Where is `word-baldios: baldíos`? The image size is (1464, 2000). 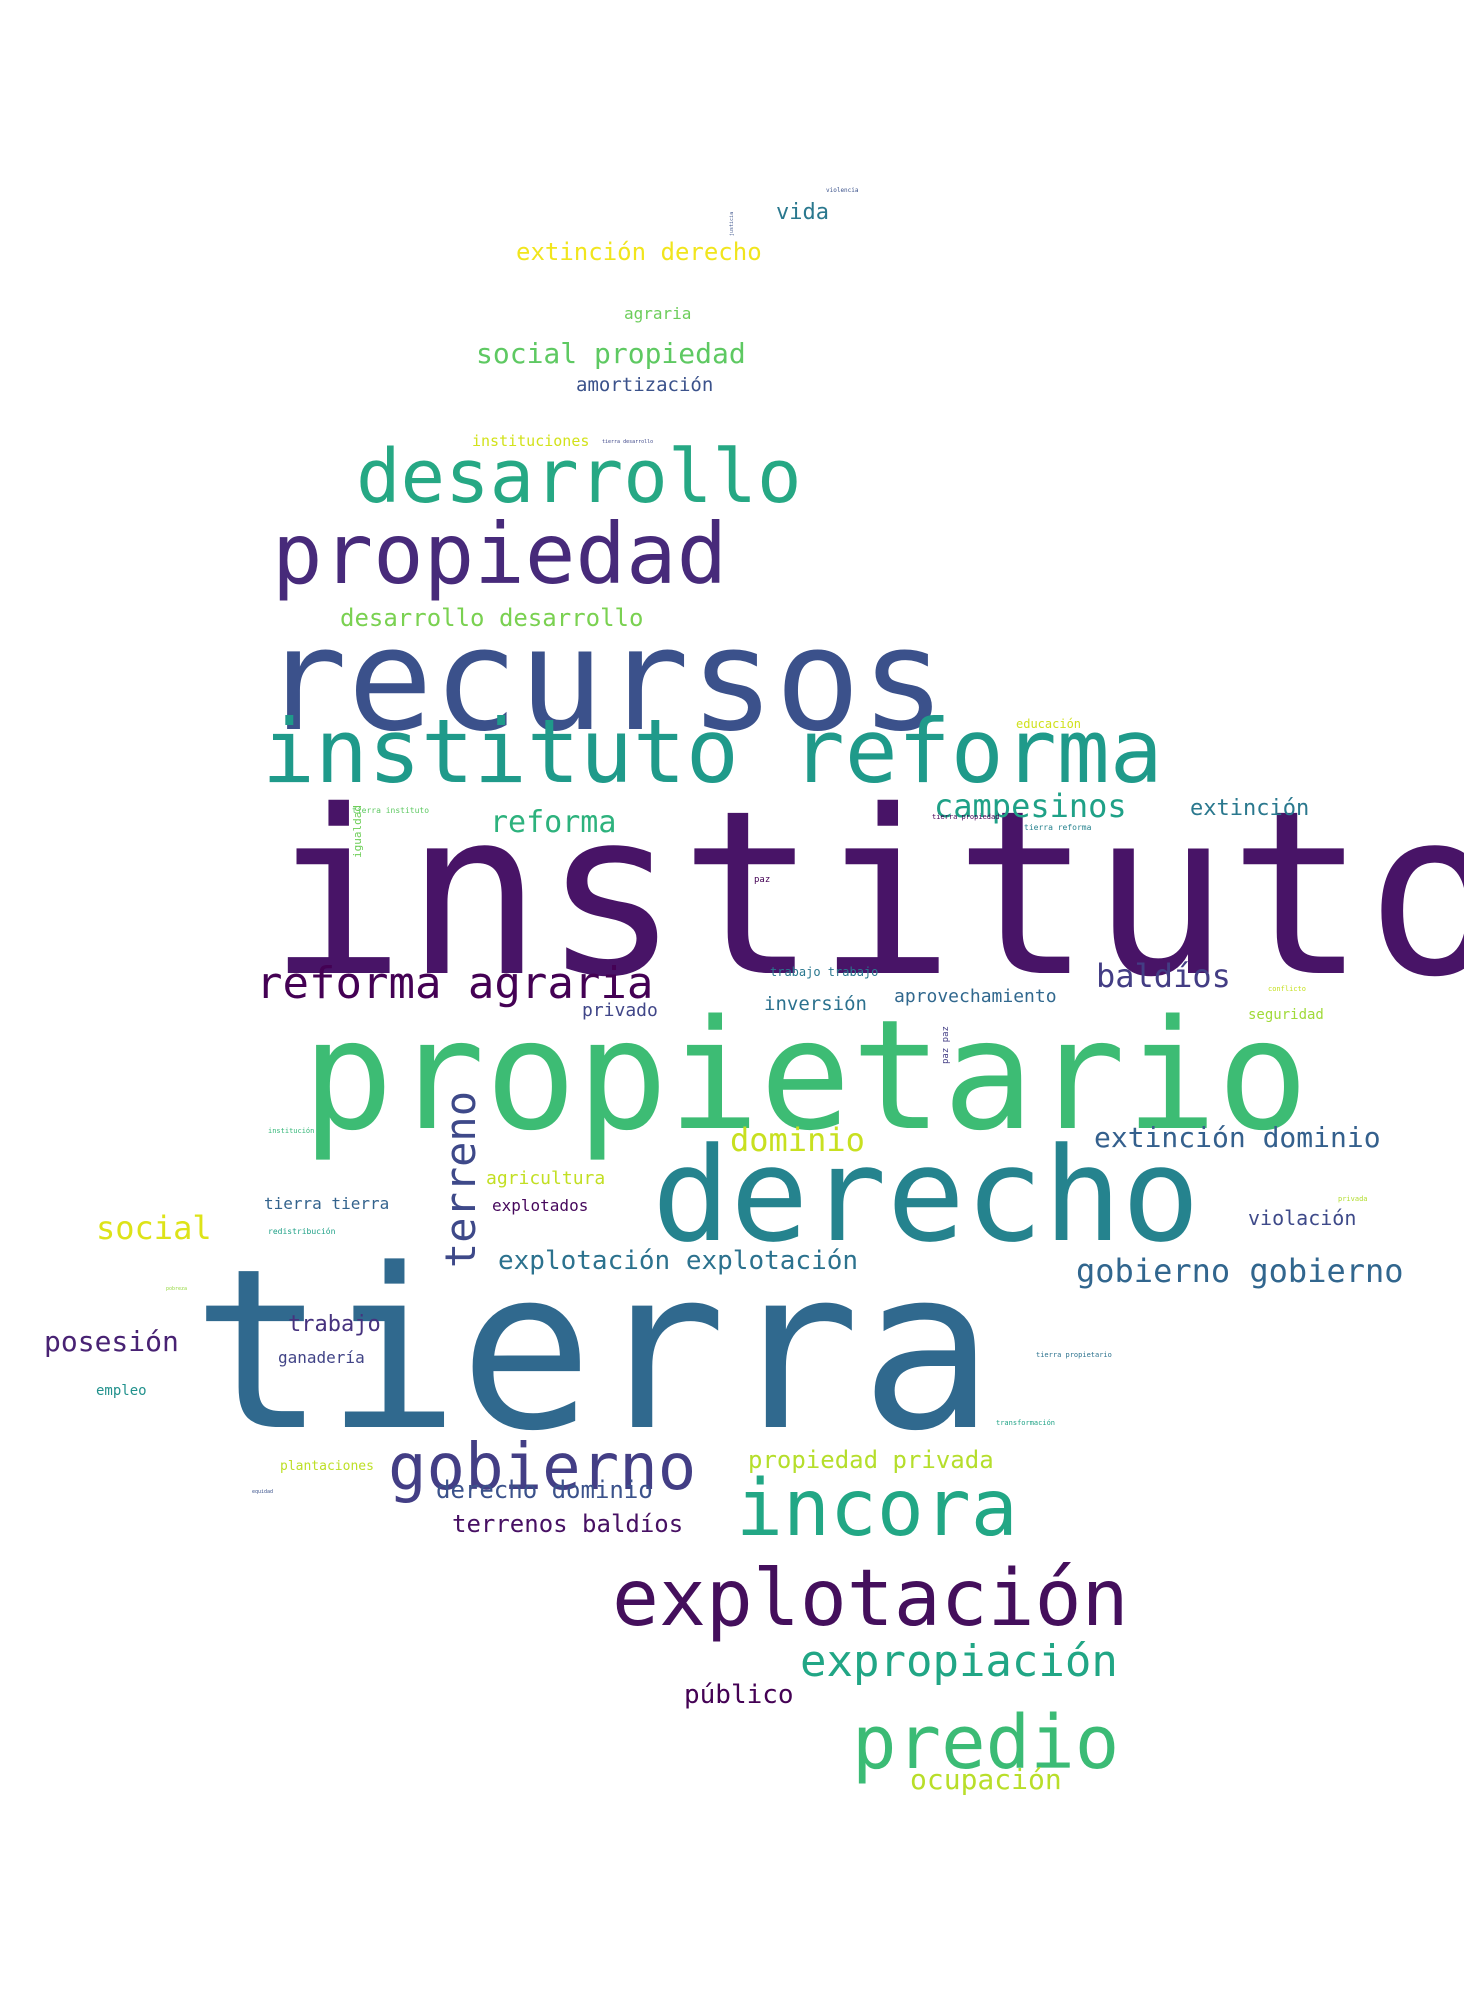 word-baldios: baldíos is located at coordinates (1163, 976).